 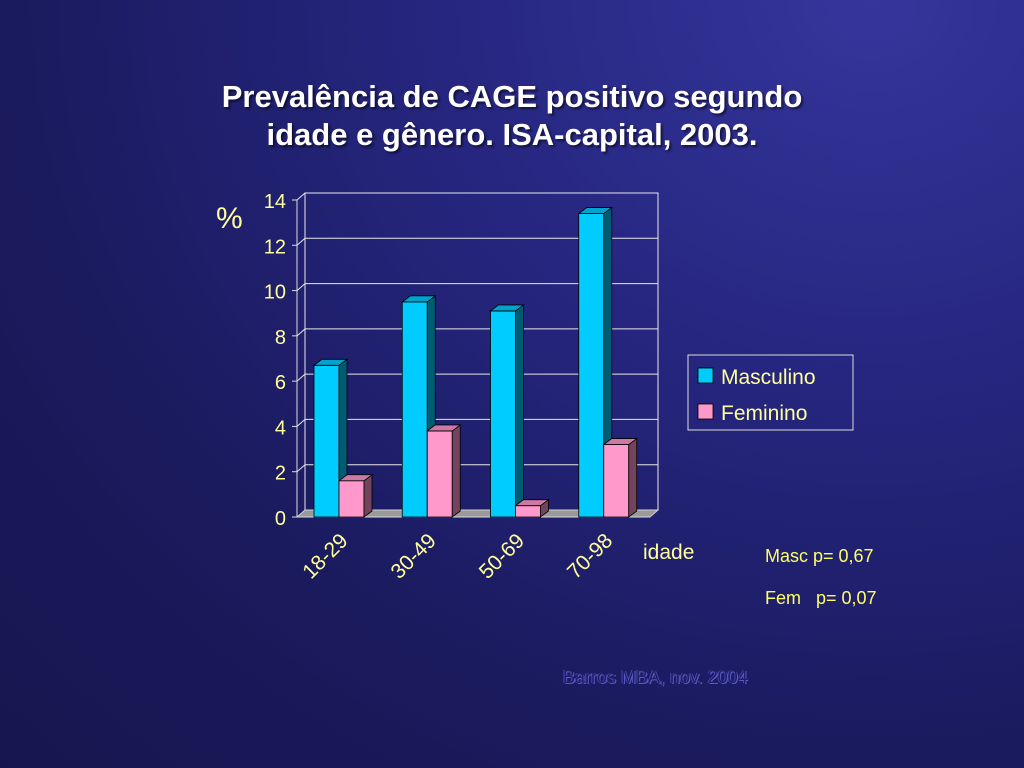 What do you see at coordinates (668, 552) in the screenshot?
I see `x-axis-label: idade` at bounding box center [668, 552].